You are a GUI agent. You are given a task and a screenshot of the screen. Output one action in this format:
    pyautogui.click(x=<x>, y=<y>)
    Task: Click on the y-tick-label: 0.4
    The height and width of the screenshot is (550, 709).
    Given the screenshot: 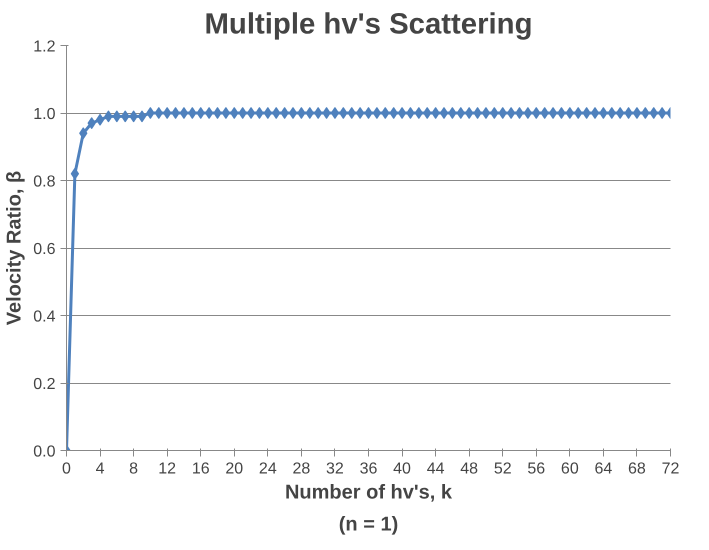 What is the action you would take?
    pyautogui.click(x=44, y=317)
    